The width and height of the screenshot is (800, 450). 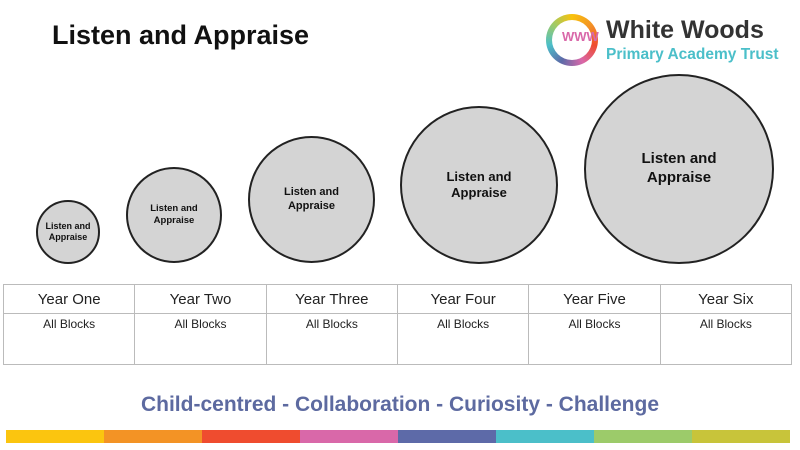 I want to click on logo: WWW White Woods Primary Academy Trust, so click(x=671, y=44).